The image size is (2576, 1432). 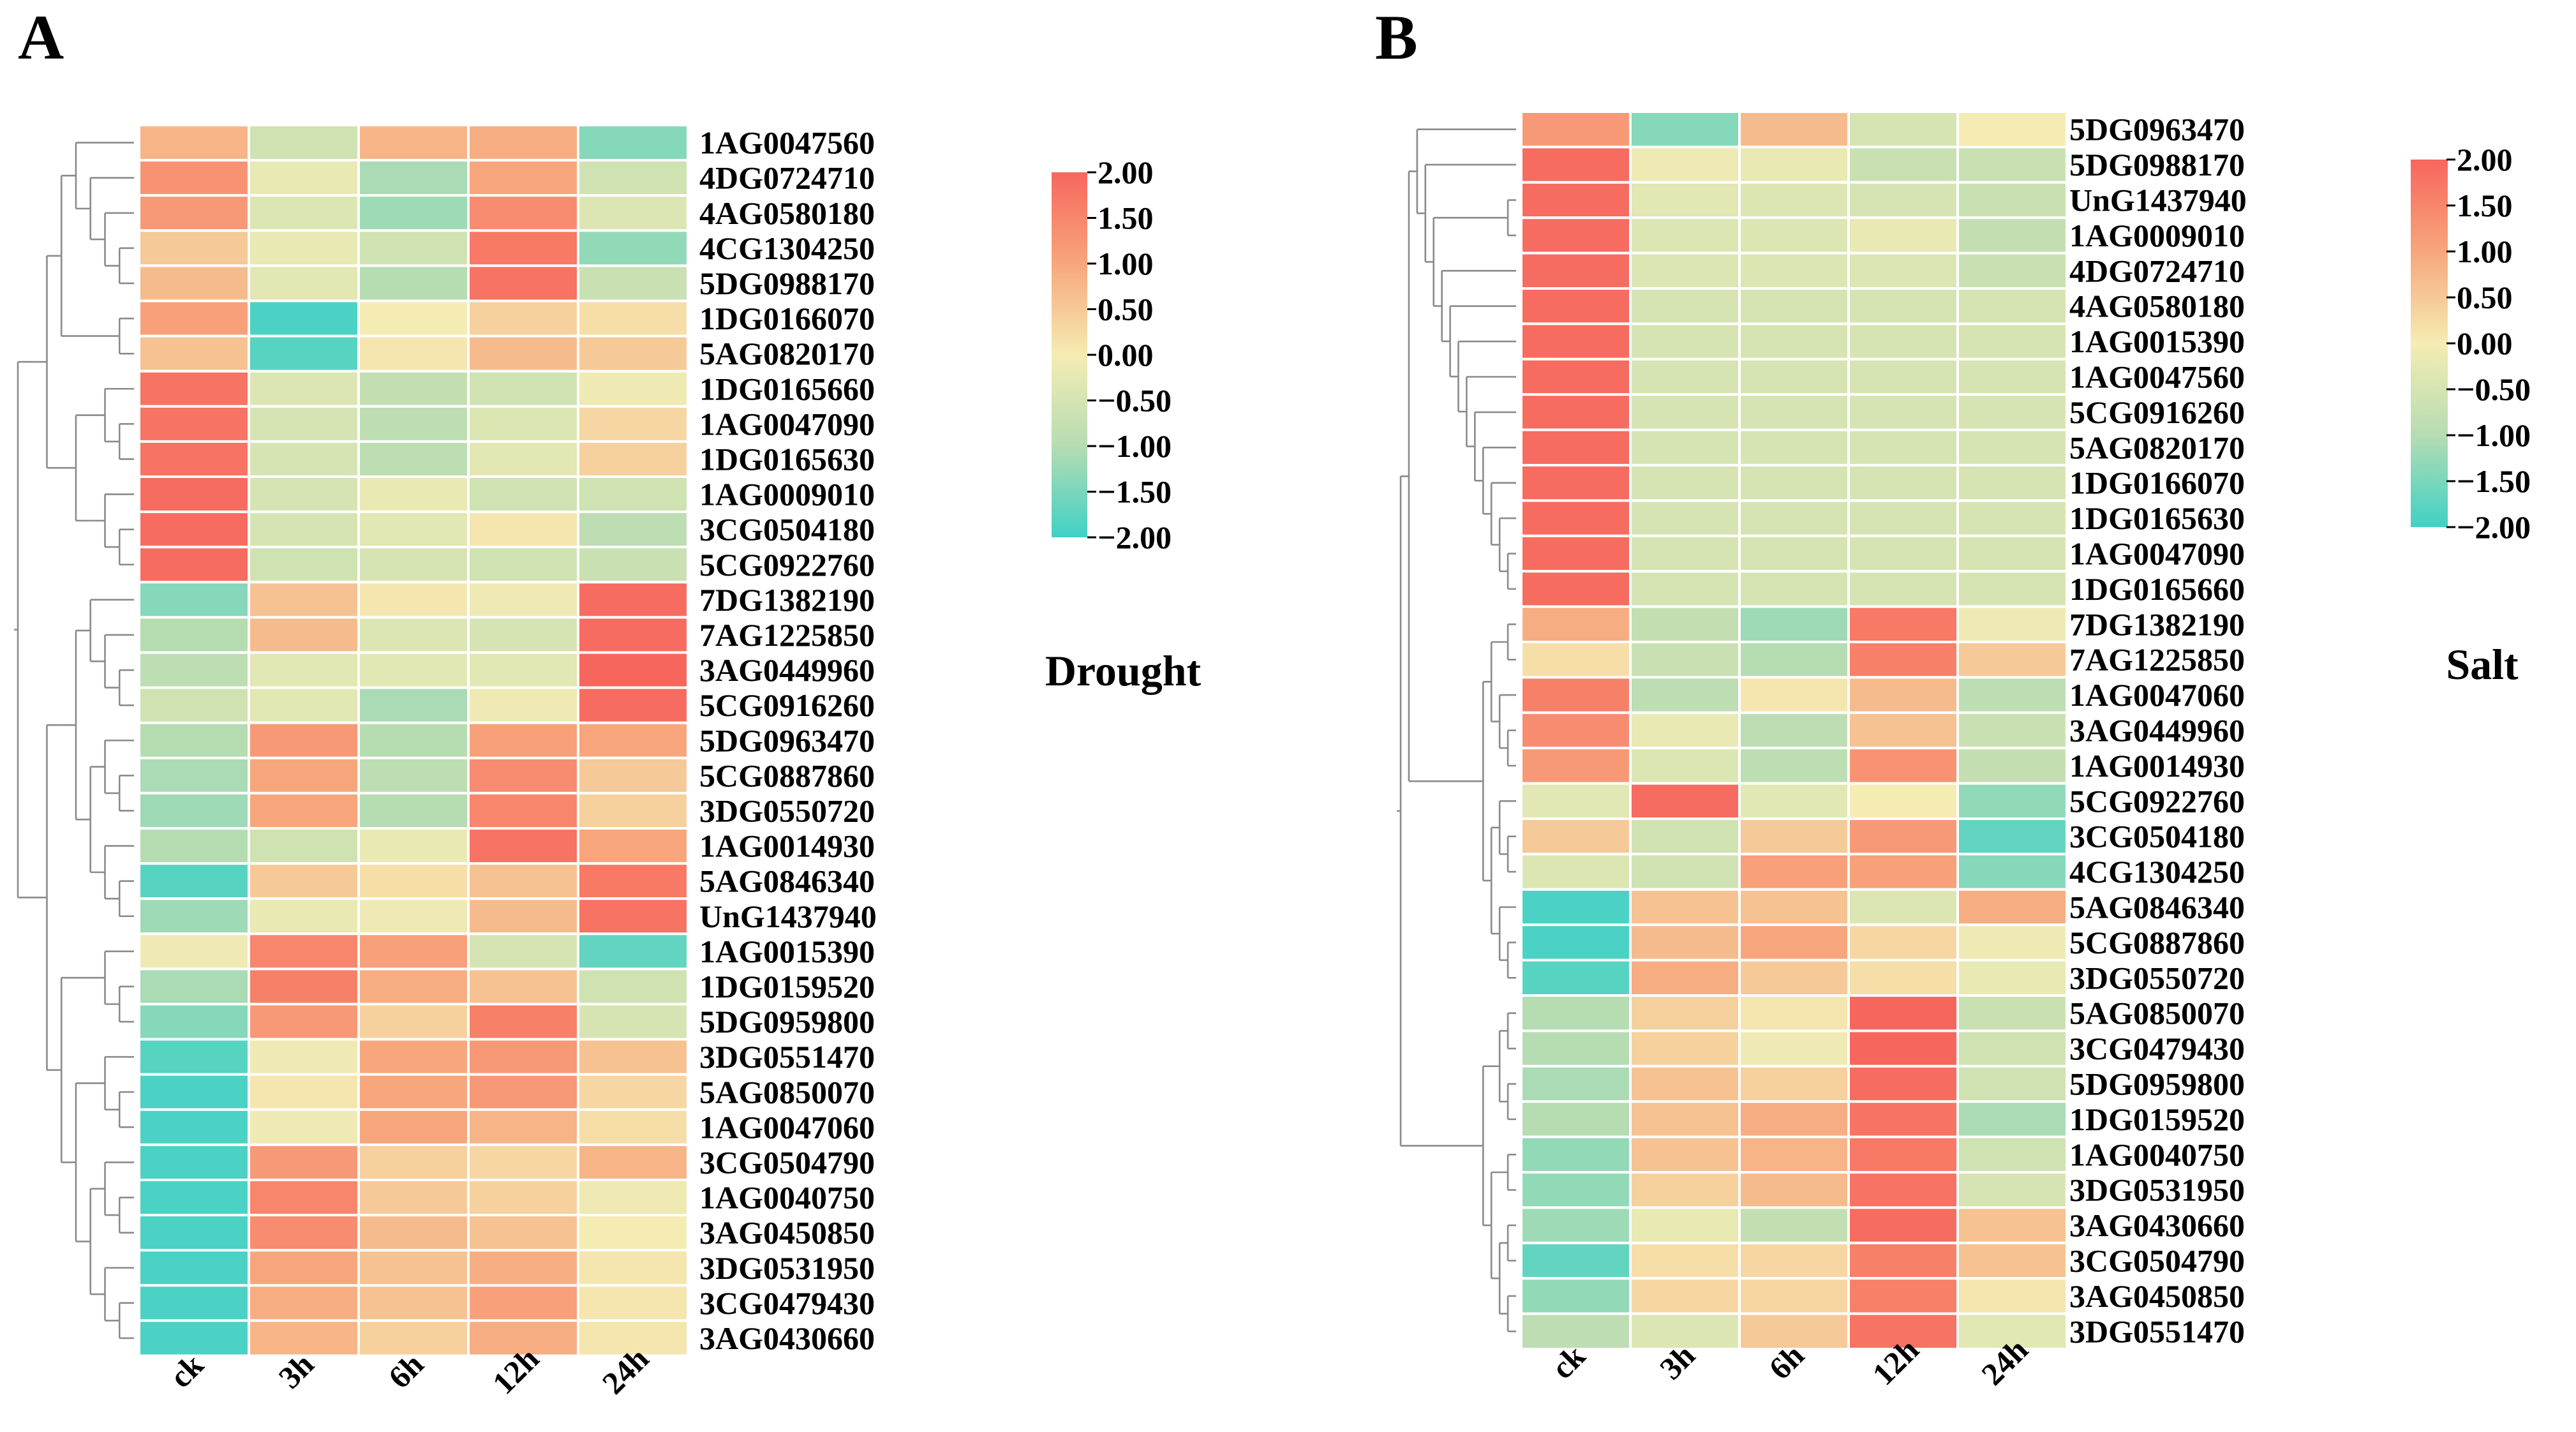 What do you see at coordinates (2157, 589) in the screenshot?
I see `row-label: 1DG0165660` at bounding box center [2157, 589].